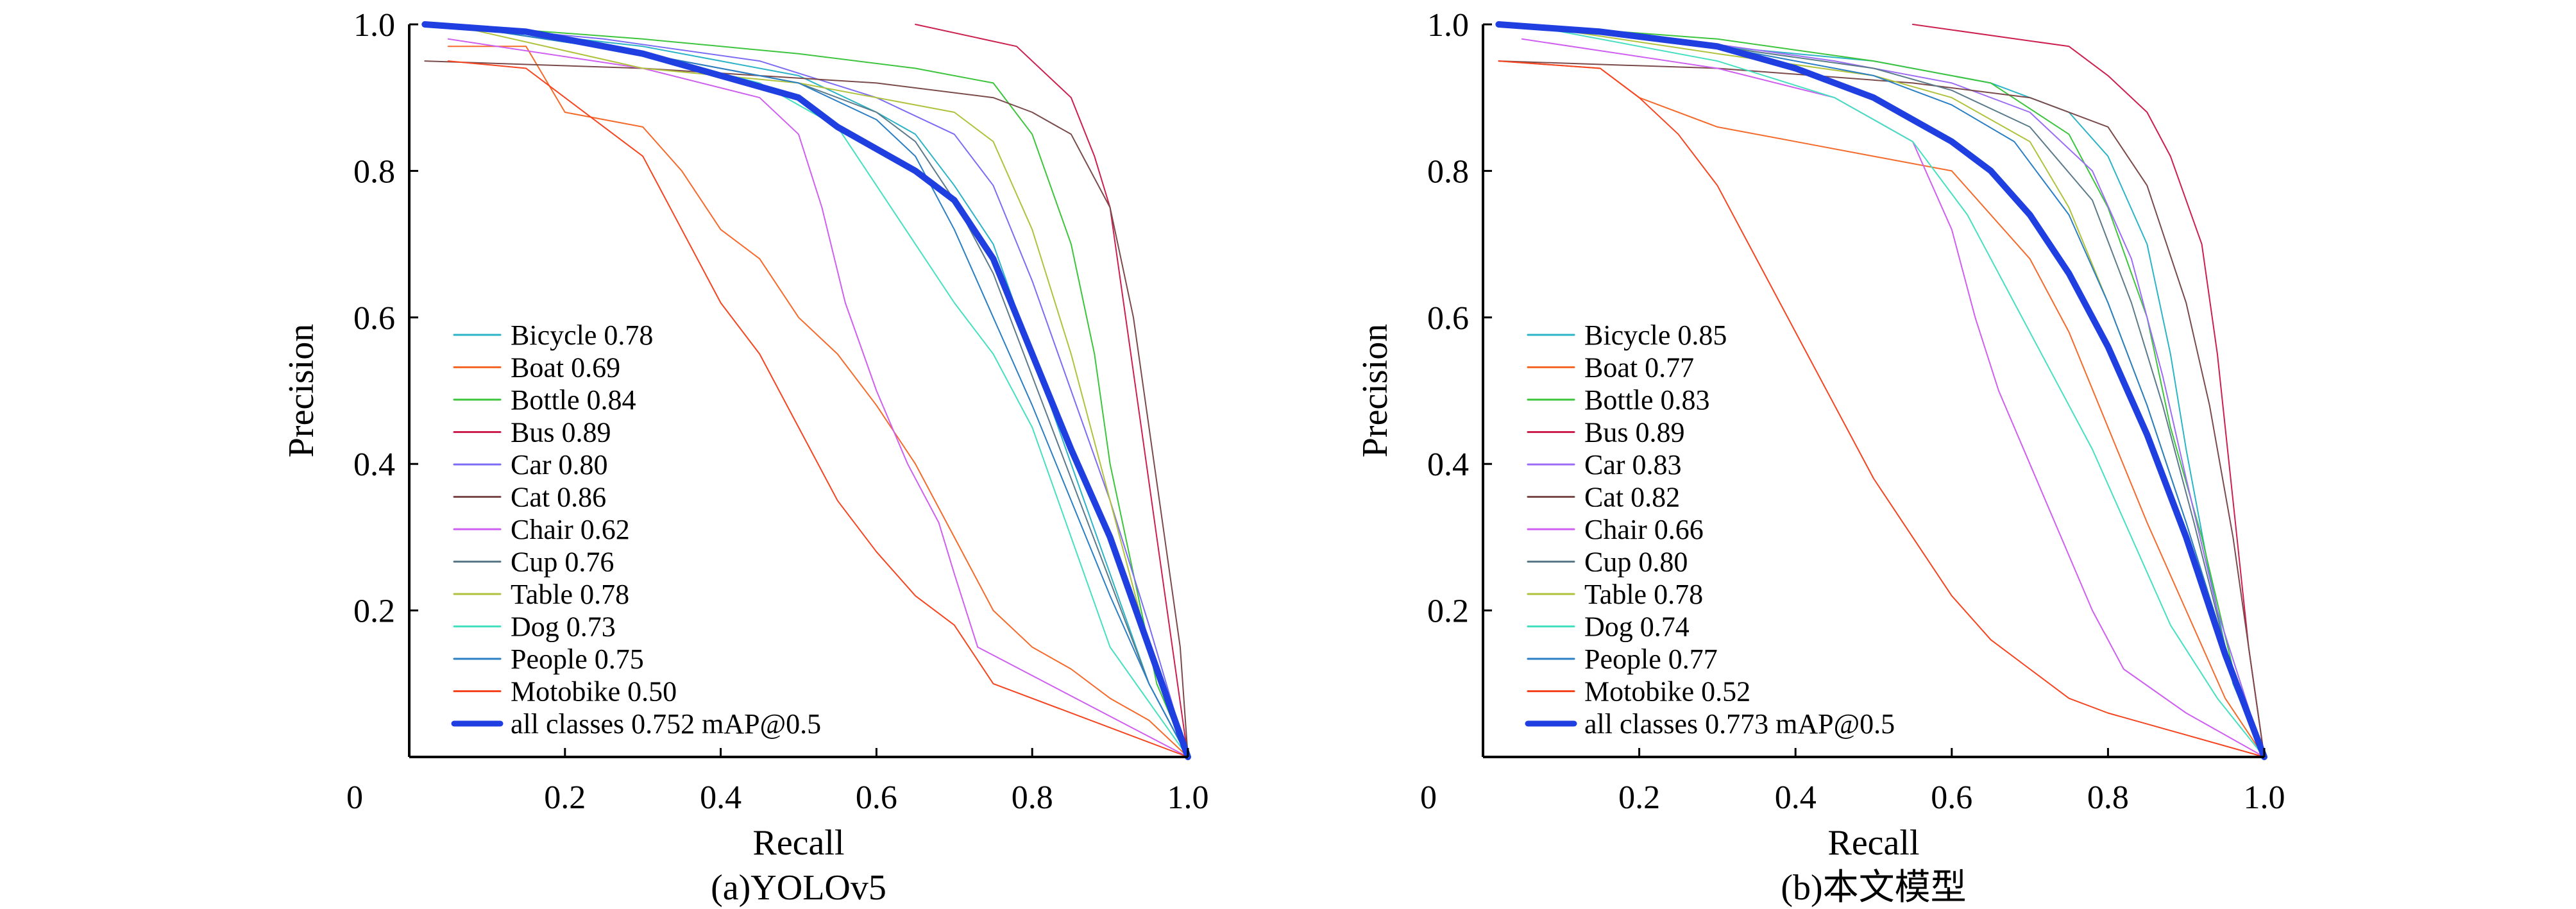 The width and height of the screenshot is (2576, 909). Describe the element at coordinates (565, 368) in the screenshot. I see `legend-entry: Boat 0.69` at that location.